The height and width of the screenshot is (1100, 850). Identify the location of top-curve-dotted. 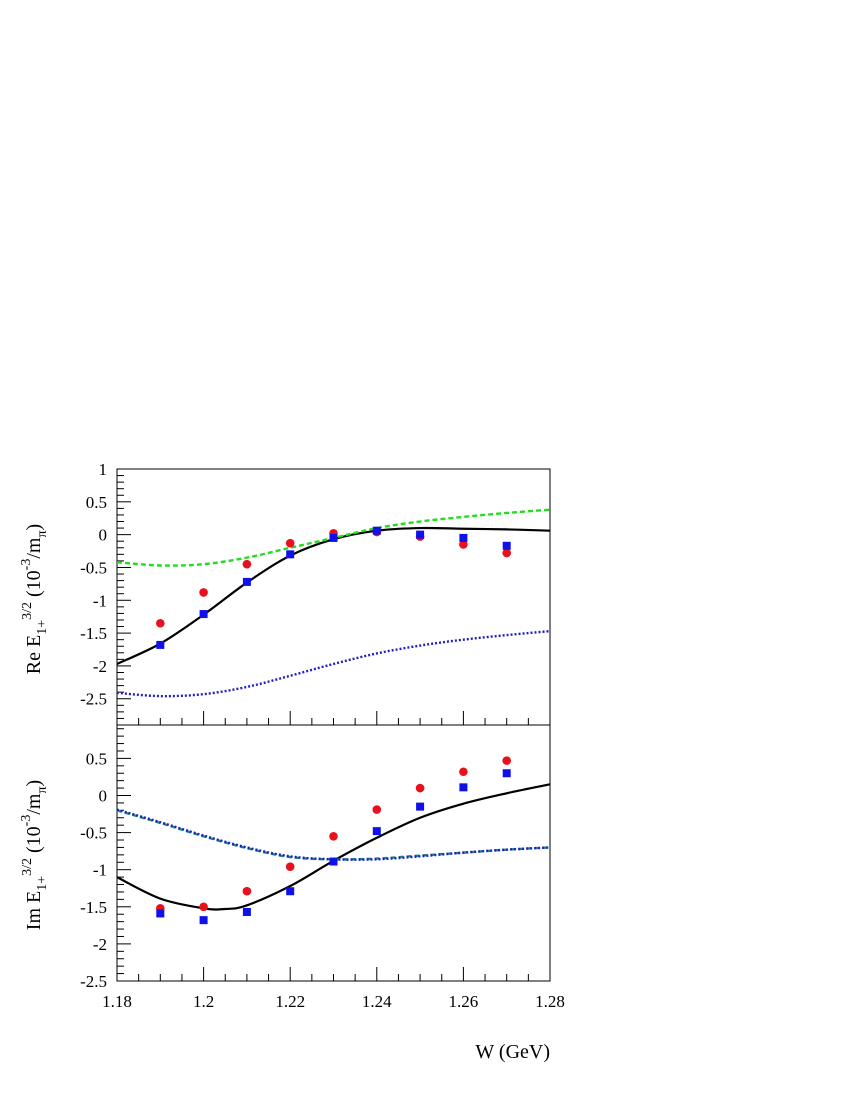
(333, 663).